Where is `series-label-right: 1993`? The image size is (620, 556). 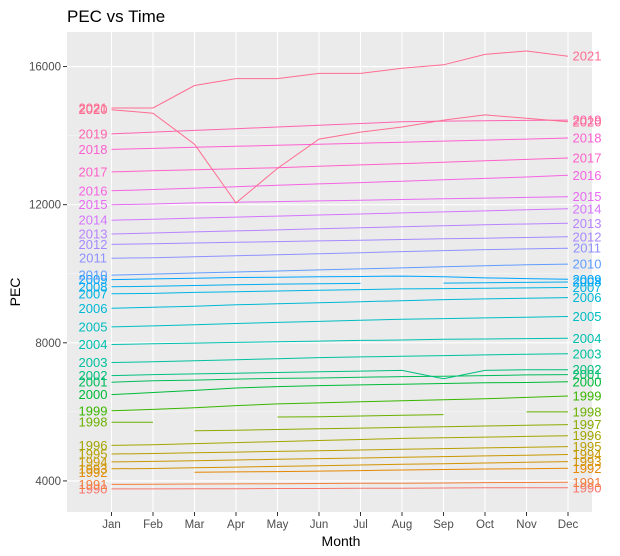 series-label-right: 1993 is located at coordinates (587, 461).